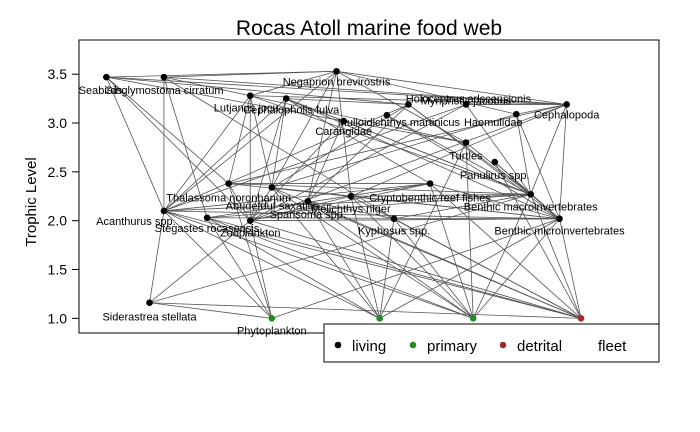 This screenshot has width=700, height=432. Describe the element at coordinates (291, 111) in the screenshot. I see `node-label-cephalopholis: Cephalopholis fulva` at that location.